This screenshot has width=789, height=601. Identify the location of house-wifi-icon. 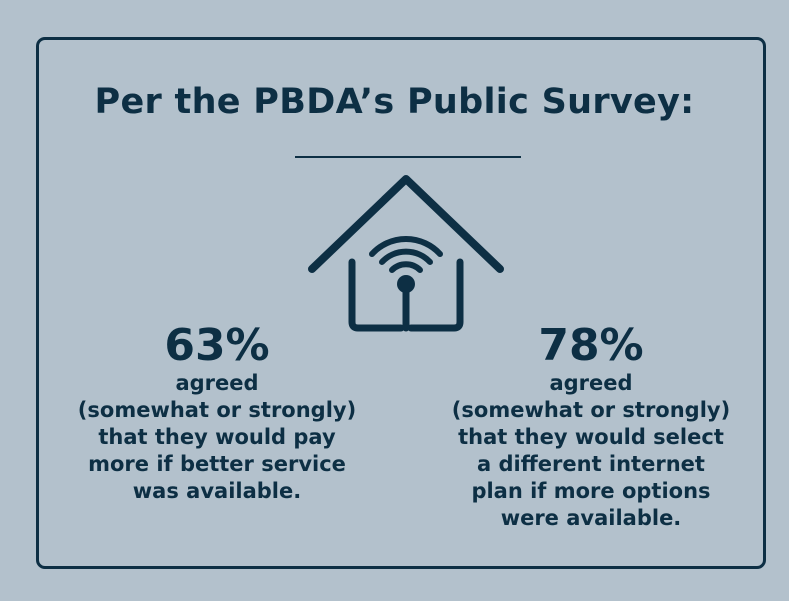
(406, 253).